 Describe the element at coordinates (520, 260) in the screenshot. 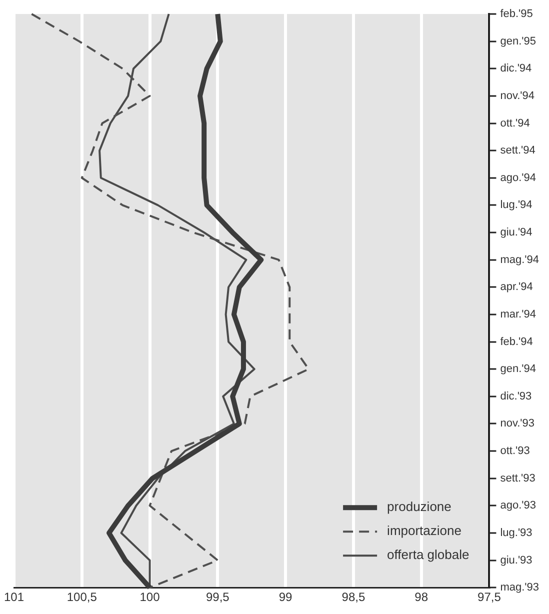

I see `y-tick-label: mag.'94` at that location.